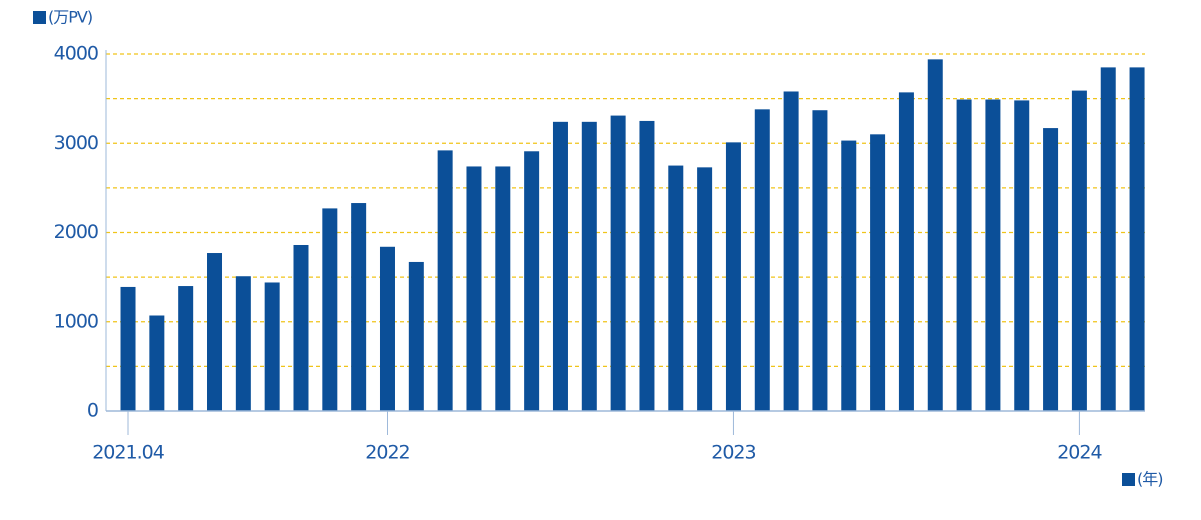 This screenshot has width=1201, height=520. I want to click on y-tick-label: 0, so click(92, 411).